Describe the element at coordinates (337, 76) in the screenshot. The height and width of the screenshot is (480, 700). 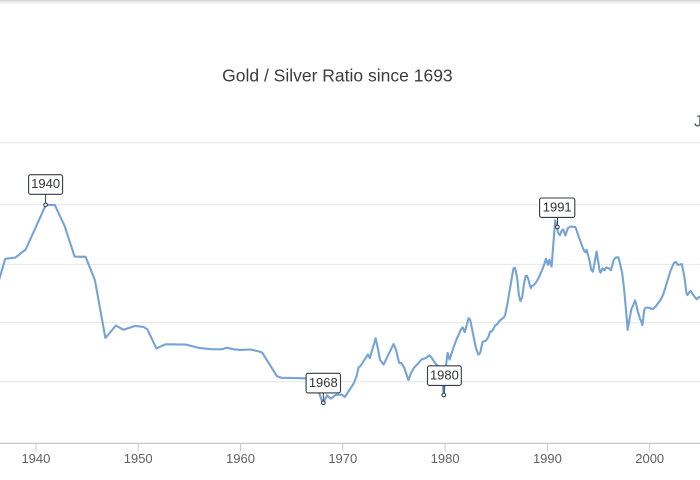
I see `svg-text: Gold / Silver Ratio since 1693` at that location.